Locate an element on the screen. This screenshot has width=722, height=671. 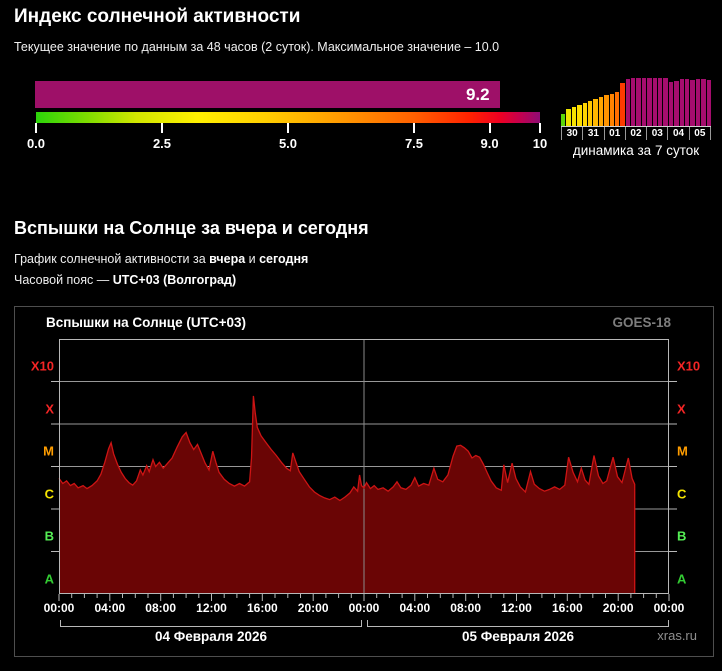
timezone-line: Часовой пояс — UTC+03 (Волгоград) is located at coordinates (125, 280).